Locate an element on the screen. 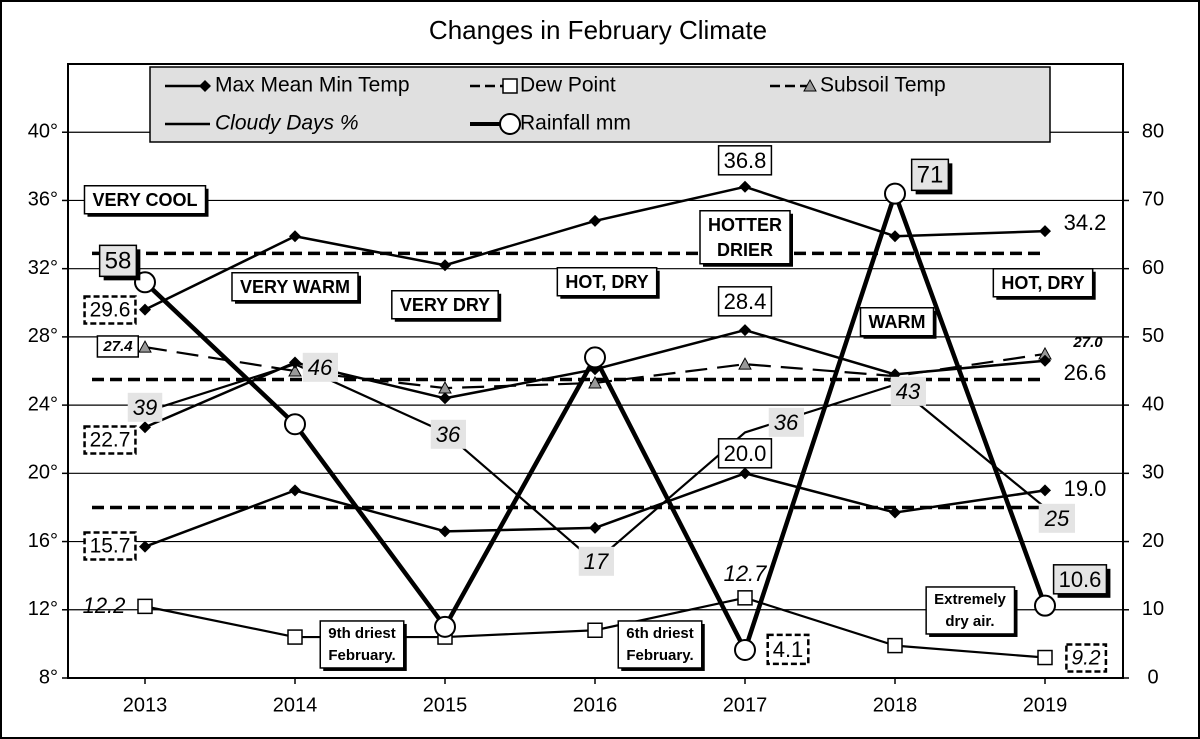  annotation-text: WARM is located at coordinates (897, 322).